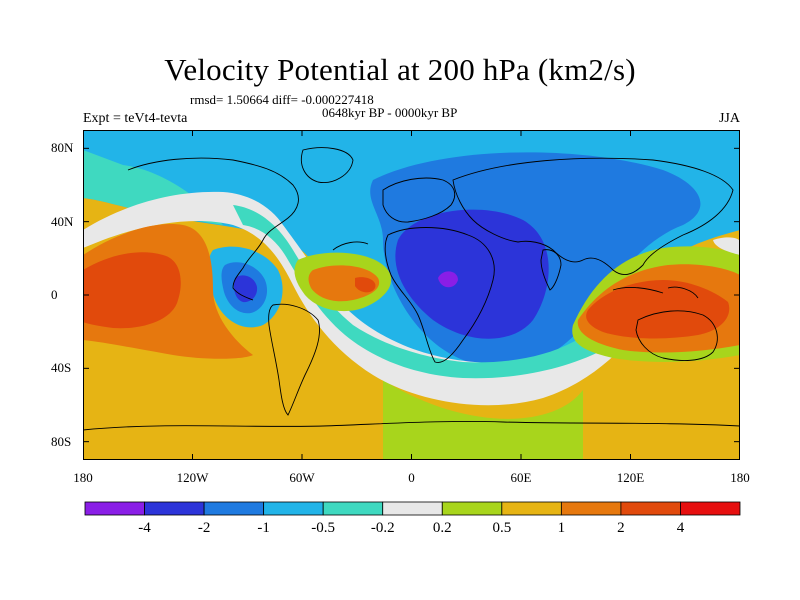 The image size is (800, 600). What do you see at coordinates (204, 528) in the screenshot?
I see `colorbar-tick-label: -2` at bounding box center [204, 528].